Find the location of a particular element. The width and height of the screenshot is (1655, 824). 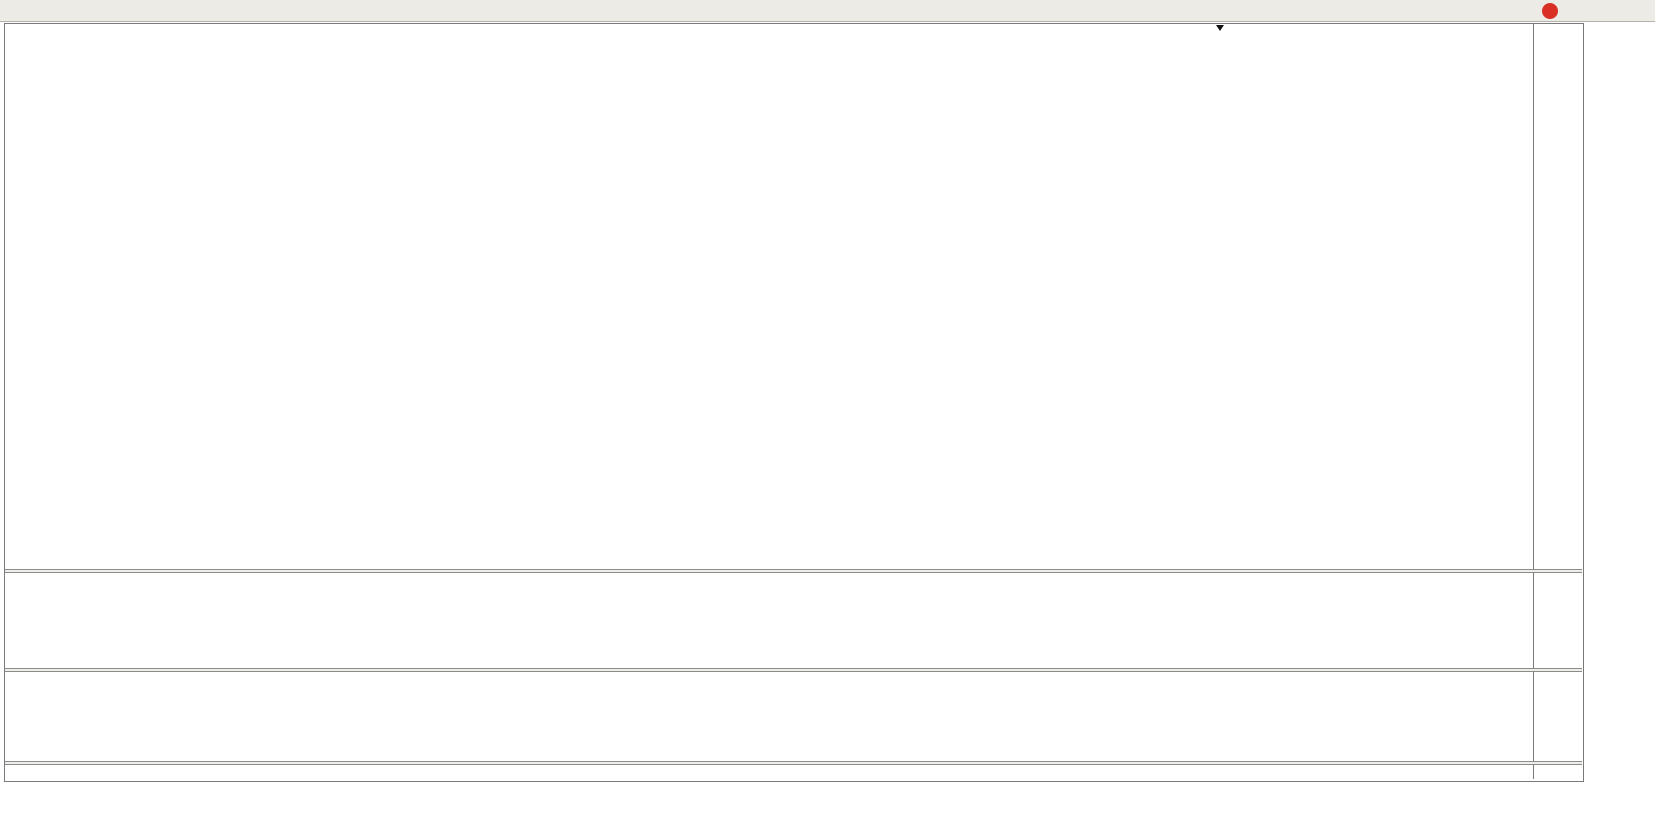

notification-badge is located at coordinates (1550, 11).